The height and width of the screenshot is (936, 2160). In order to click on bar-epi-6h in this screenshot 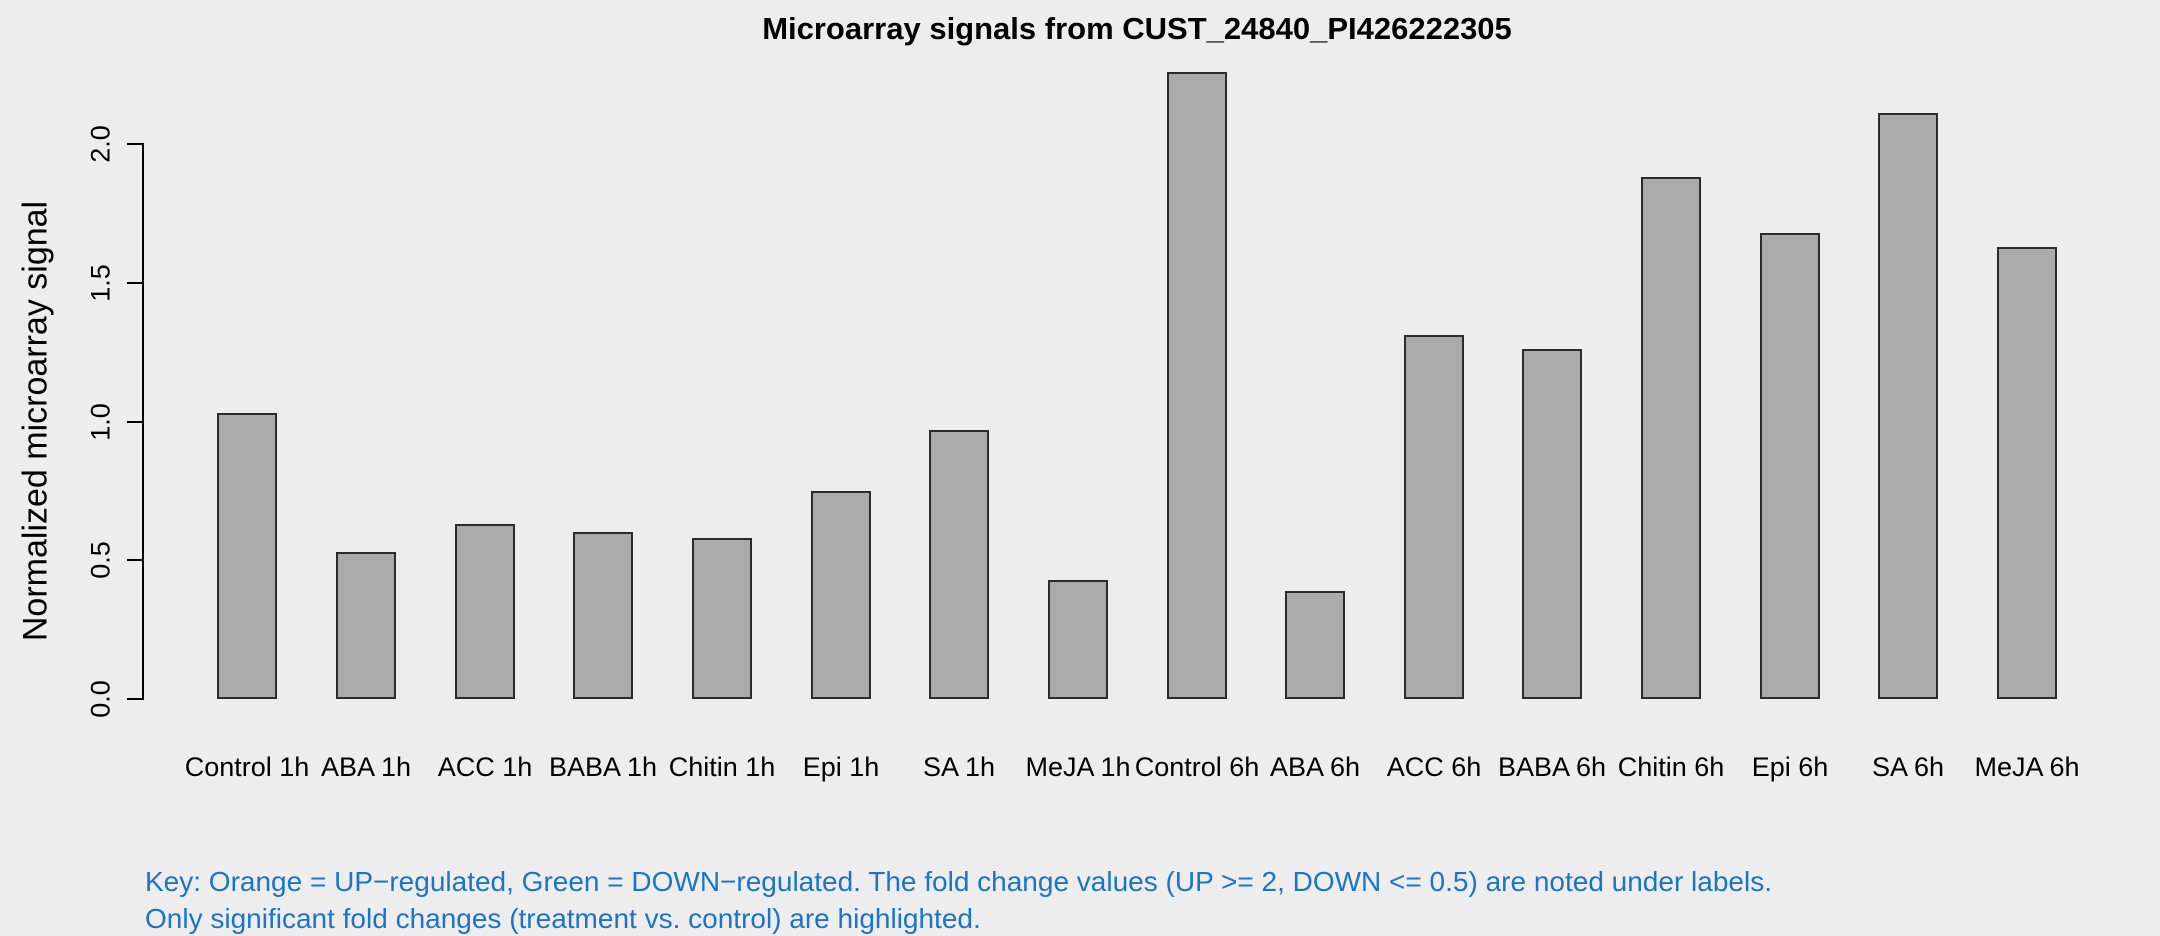, I will do `click(1790, 466)`.